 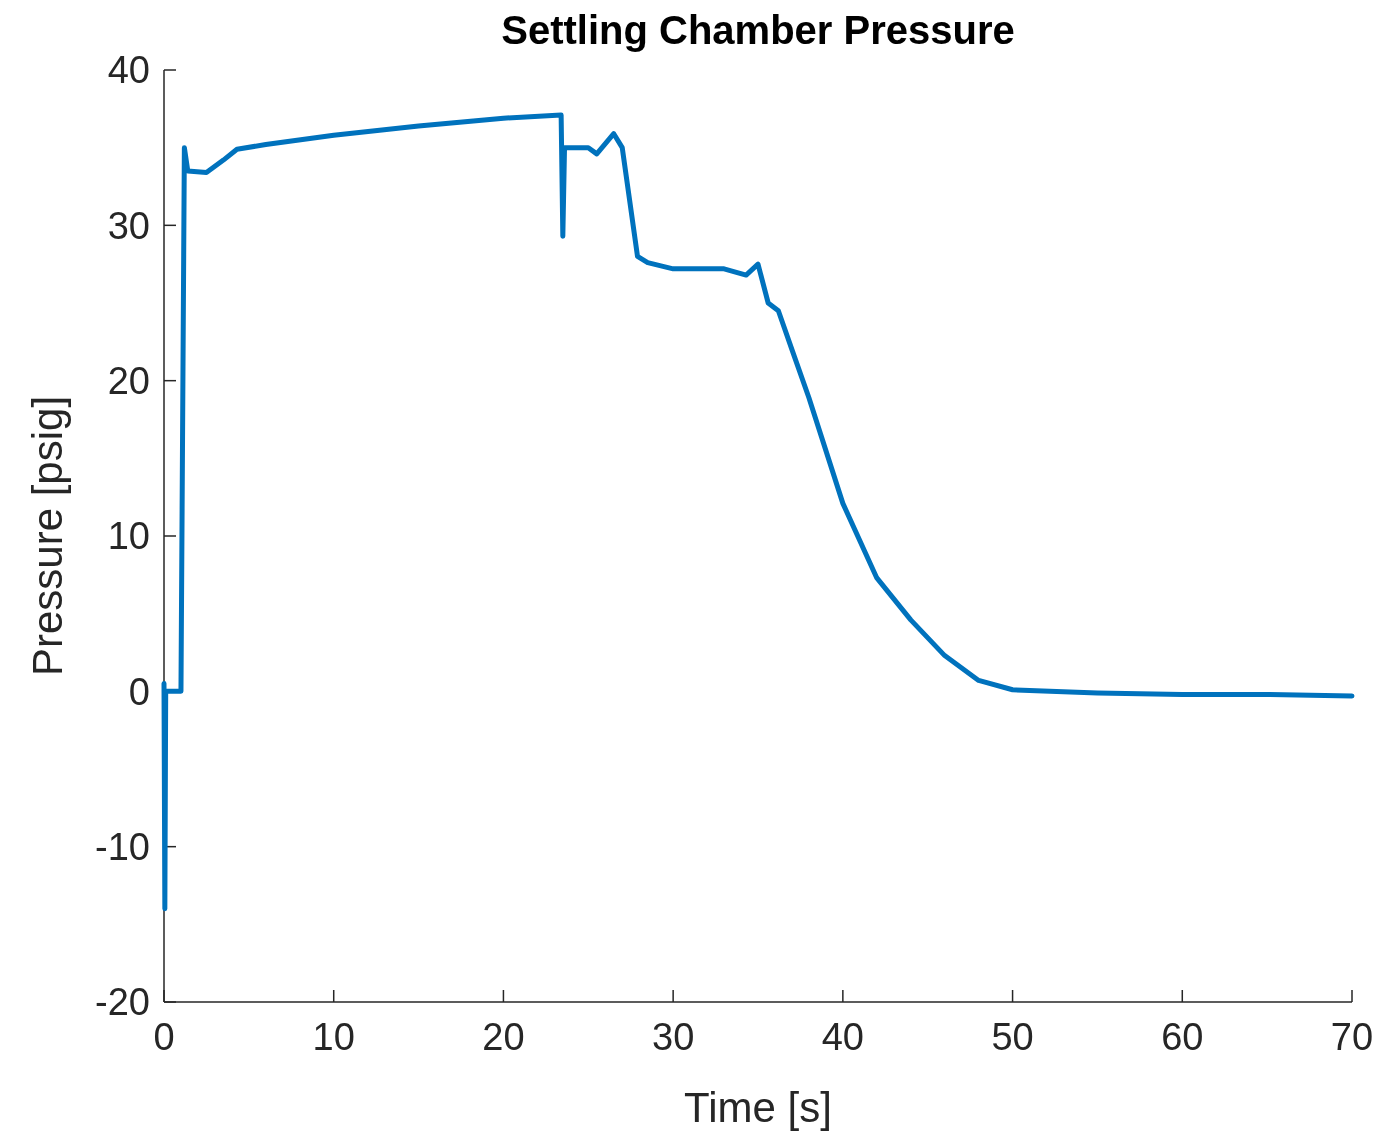 What do you see at coordinates (758, 30) in the screenshot?
I see `chart-title: Settling Chamber Pressure` at bounding box center [758, 30].